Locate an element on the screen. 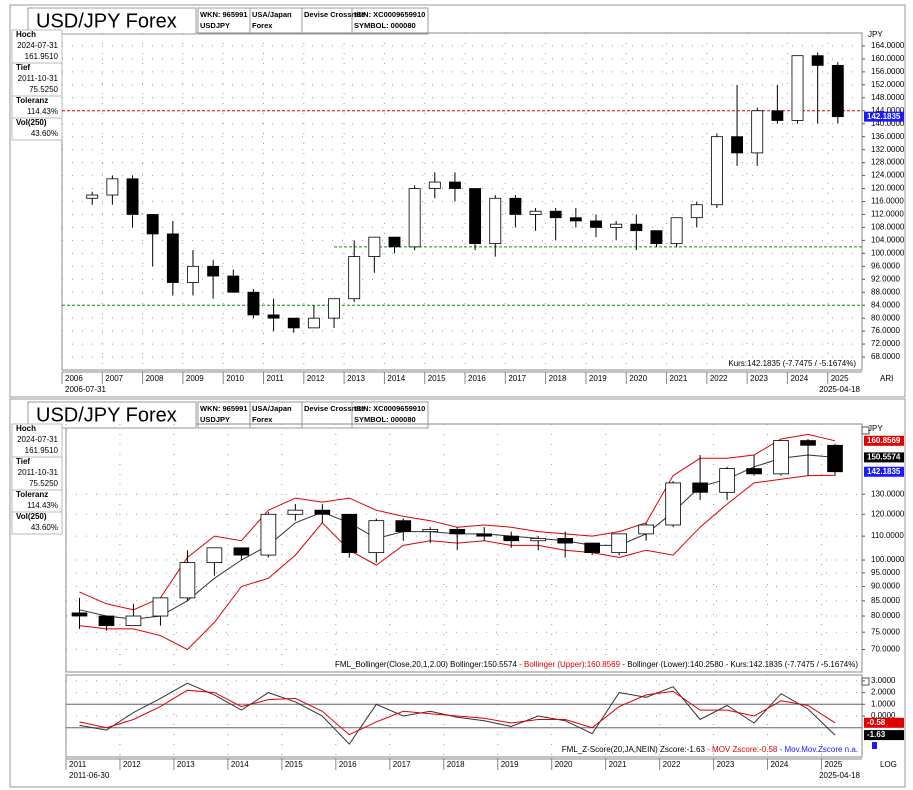 The image size is (913, 790). y-tick-label: 130.0000 is located at coordinates (888, 493).